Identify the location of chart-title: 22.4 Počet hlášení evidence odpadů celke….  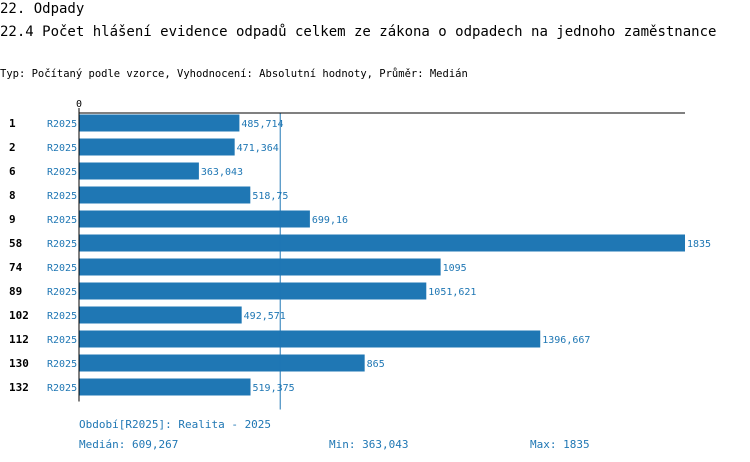
(358, 32).